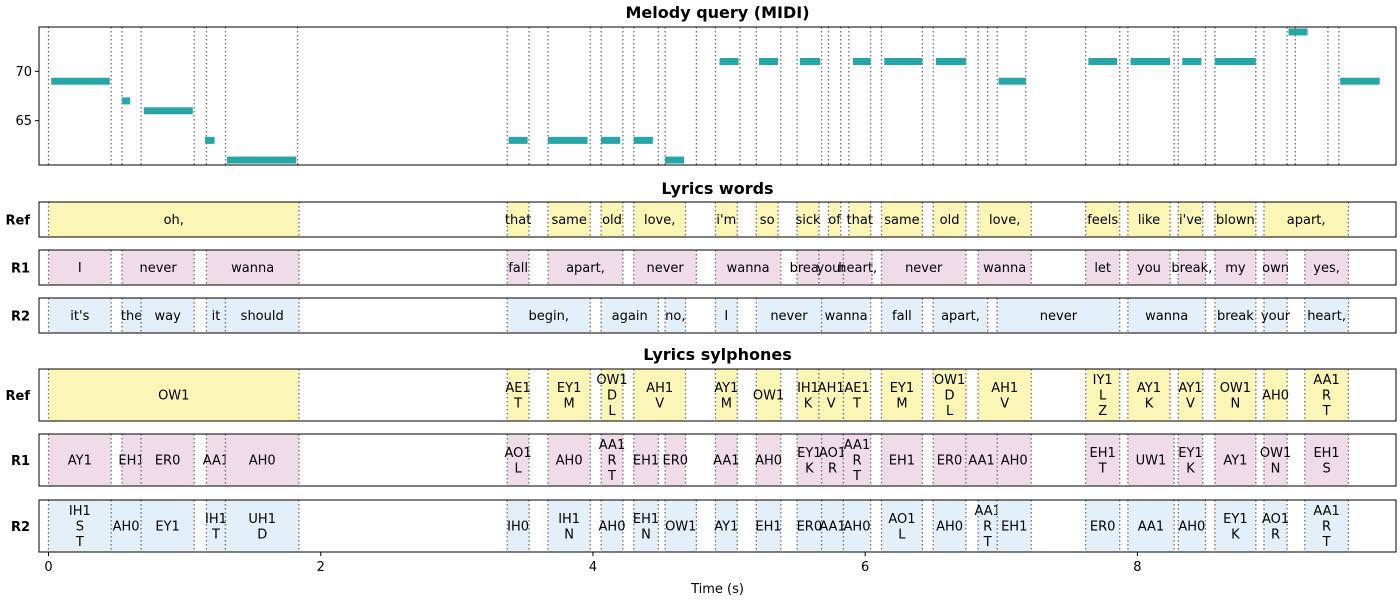 The image size is (1400, 600). Describe the element at coordinates (1149, 396) in the screenshot. I see `sylphones-label: AY1 K` at that location.